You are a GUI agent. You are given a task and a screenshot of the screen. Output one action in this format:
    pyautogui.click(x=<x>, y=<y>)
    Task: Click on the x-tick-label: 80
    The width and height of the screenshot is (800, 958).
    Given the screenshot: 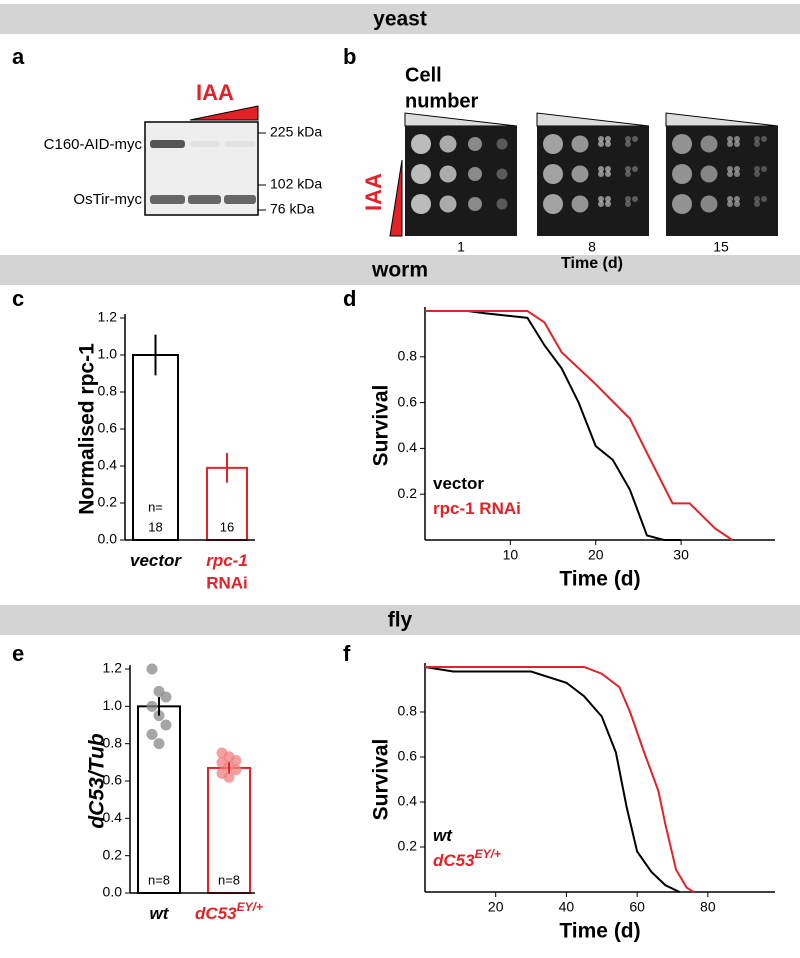 What is the action you would take?
    pyautogui.click(x=708, y=907)
    